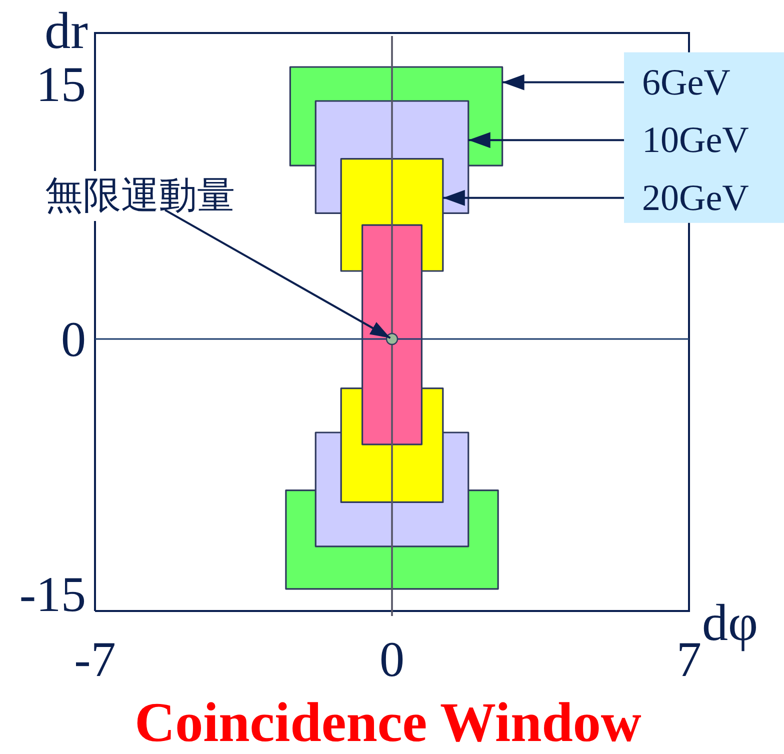  Describe the element at coordinates (392, 659) in the screenshot. I see `x-tick-label: 0` at that location.